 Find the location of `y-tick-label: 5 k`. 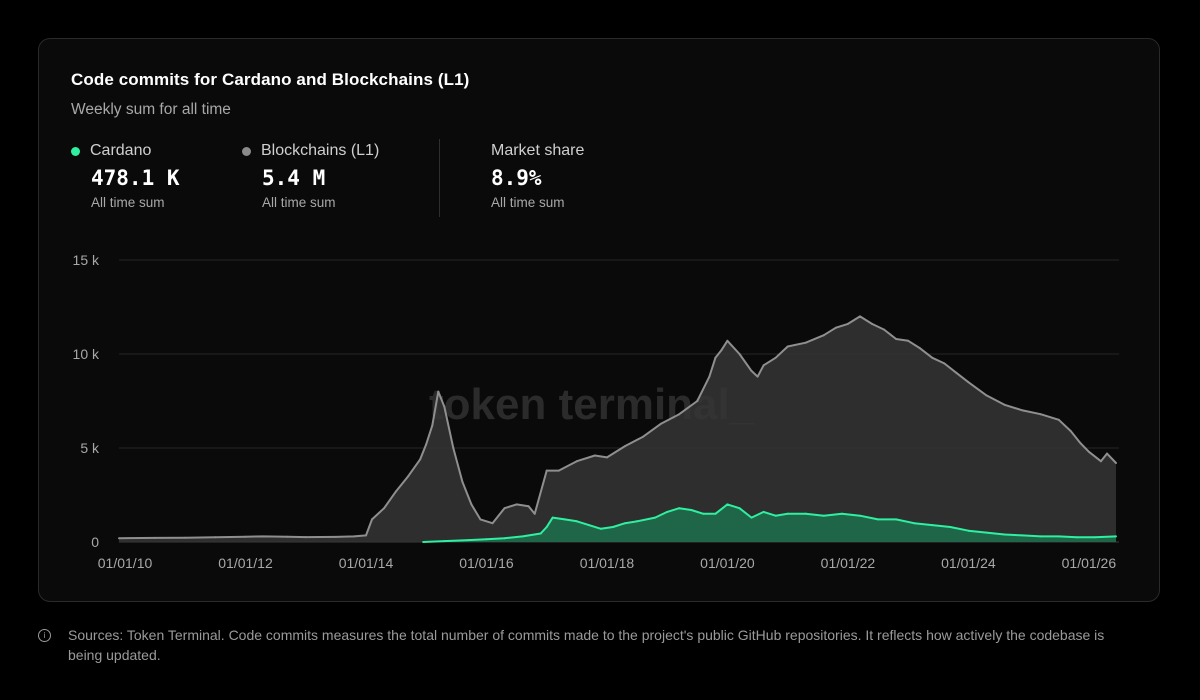

y-tick-label: 5 k is located at coordinates (90, 448).